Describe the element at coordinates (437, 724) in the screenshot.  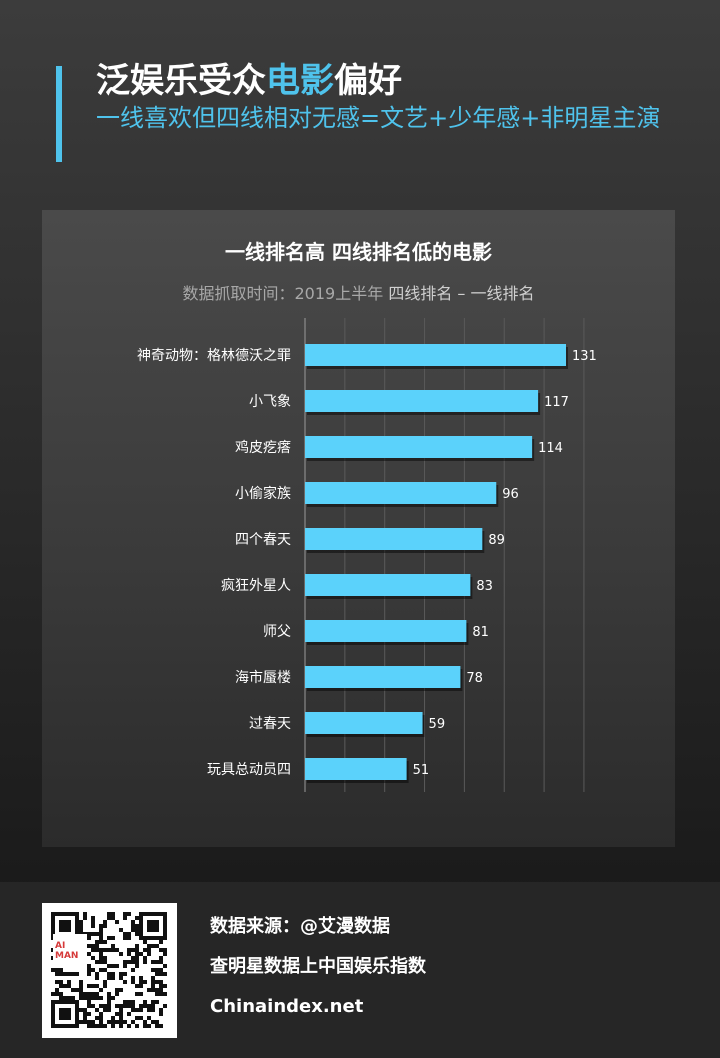
I see `value-label: 59` at that location.